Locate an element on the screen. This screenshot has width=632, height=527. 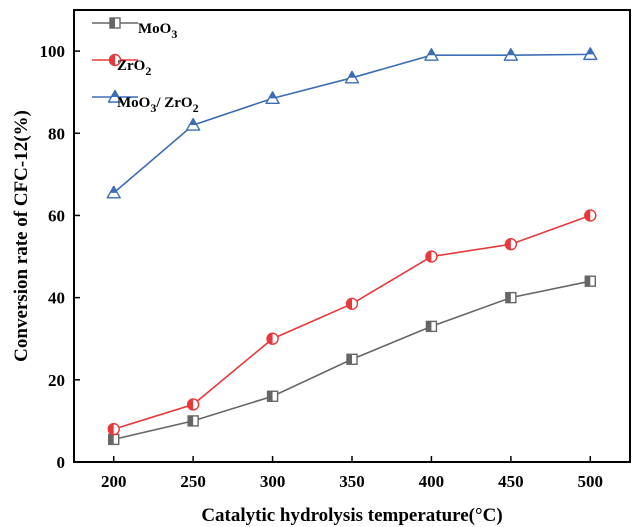
x-tick-label: 450 is located at coordinates (511, 481).